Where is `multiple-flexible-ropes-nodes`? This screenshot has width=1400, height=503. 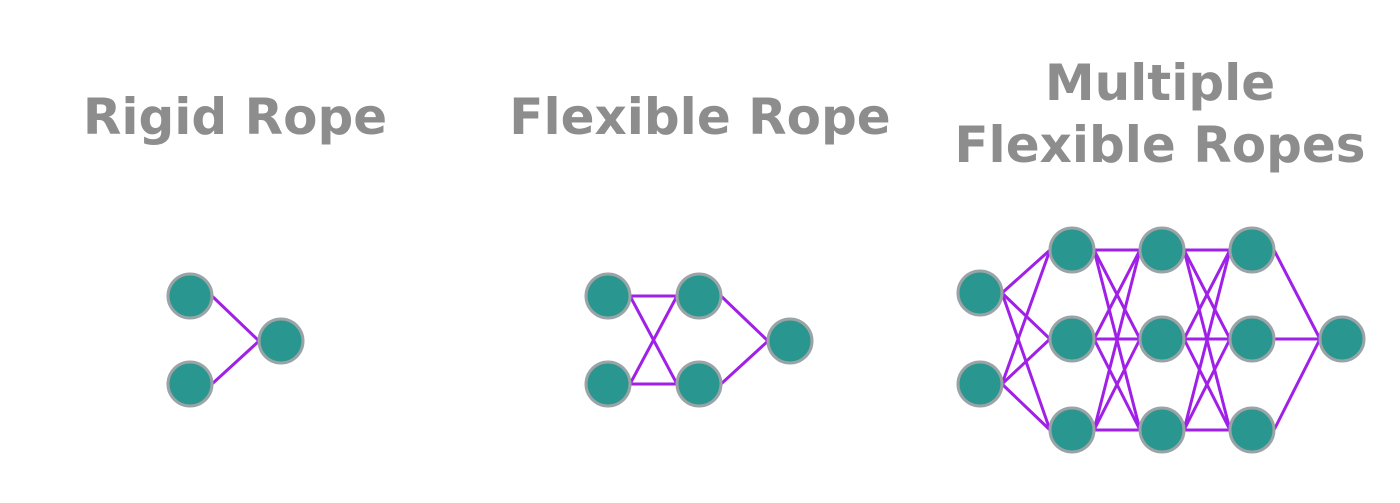
multiple-flexible-ropes-nodes is located at coordinates (1161, 340).